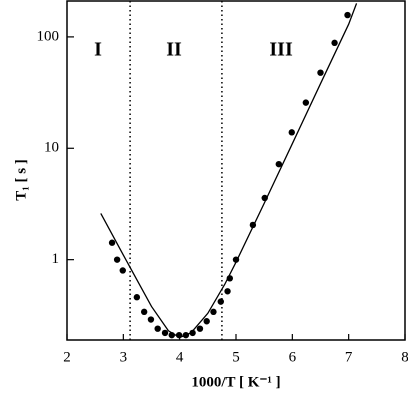 This screenshot has height=395, width=408. What do you see at coordinates (235, 382) in the screenshot?
I see `x-axis-label: 1000/T [ K⁻¹ ]` at bounding box center [235, 382].